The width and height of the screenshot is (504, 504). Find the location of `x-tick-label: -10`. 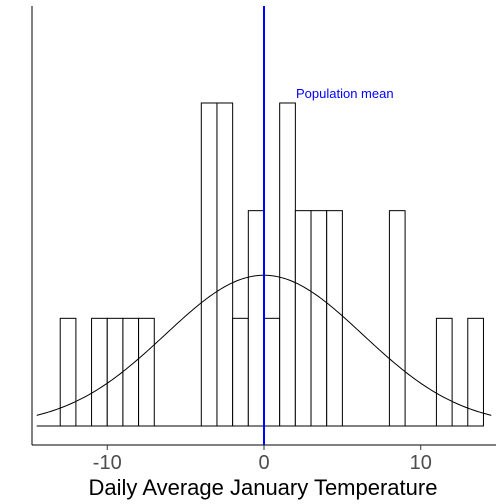

x-tick-label: -10 is located at coordinates (107, 463).